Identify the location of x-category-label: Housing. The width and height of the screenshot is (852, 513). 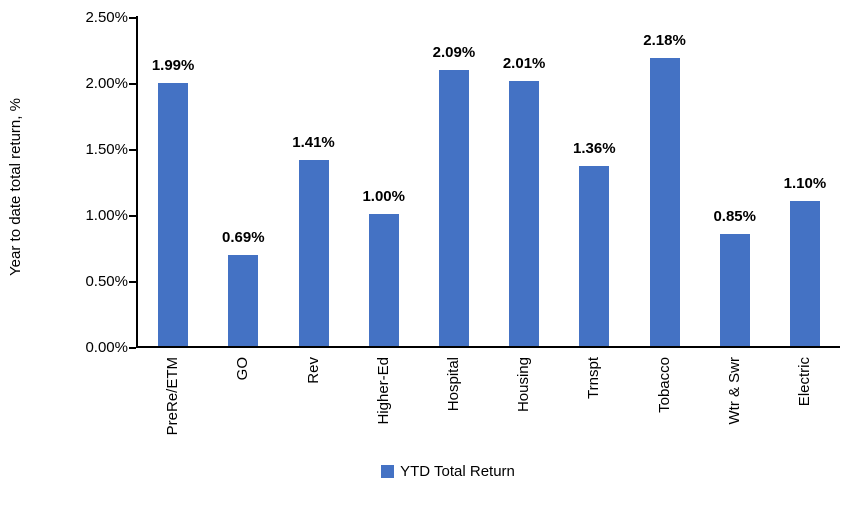
(524, 385).